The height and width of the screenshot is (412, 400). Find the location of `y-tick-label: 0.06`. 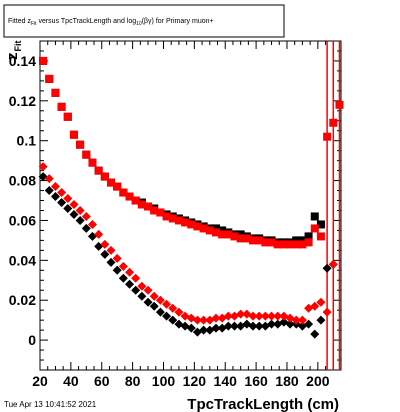

y-tick-label: 0.06 is located at coordinates (22, 220).